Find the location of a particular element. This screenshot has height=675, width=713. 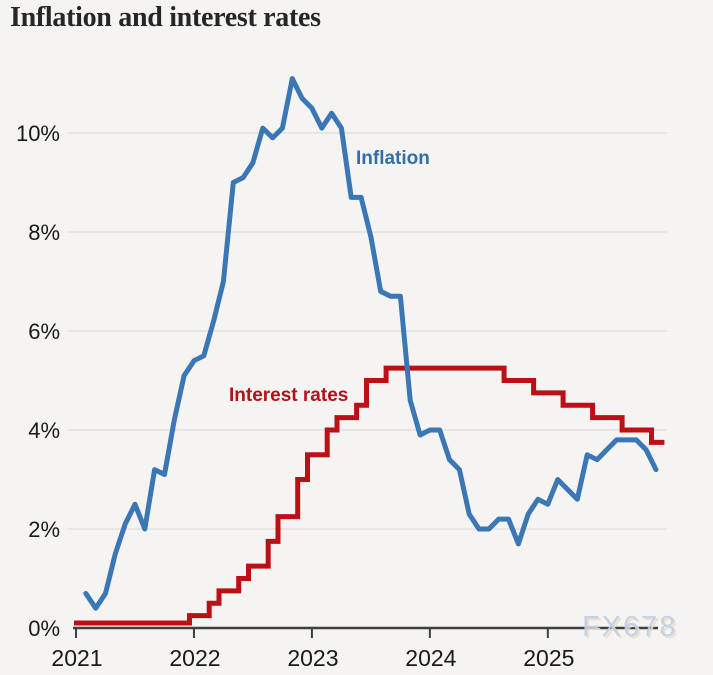

inflation-label: Inflation is located at coordinates (393, 158).